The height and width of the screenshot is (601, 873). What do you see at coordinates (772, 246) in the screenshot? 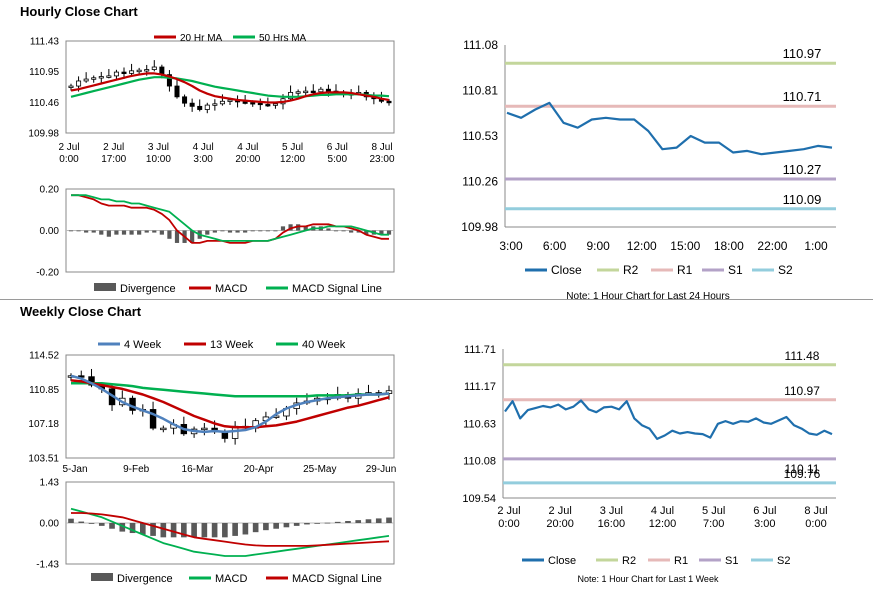
I see `hourly-levels-xtick-label: 22:00` at bounding box center [772, 246].